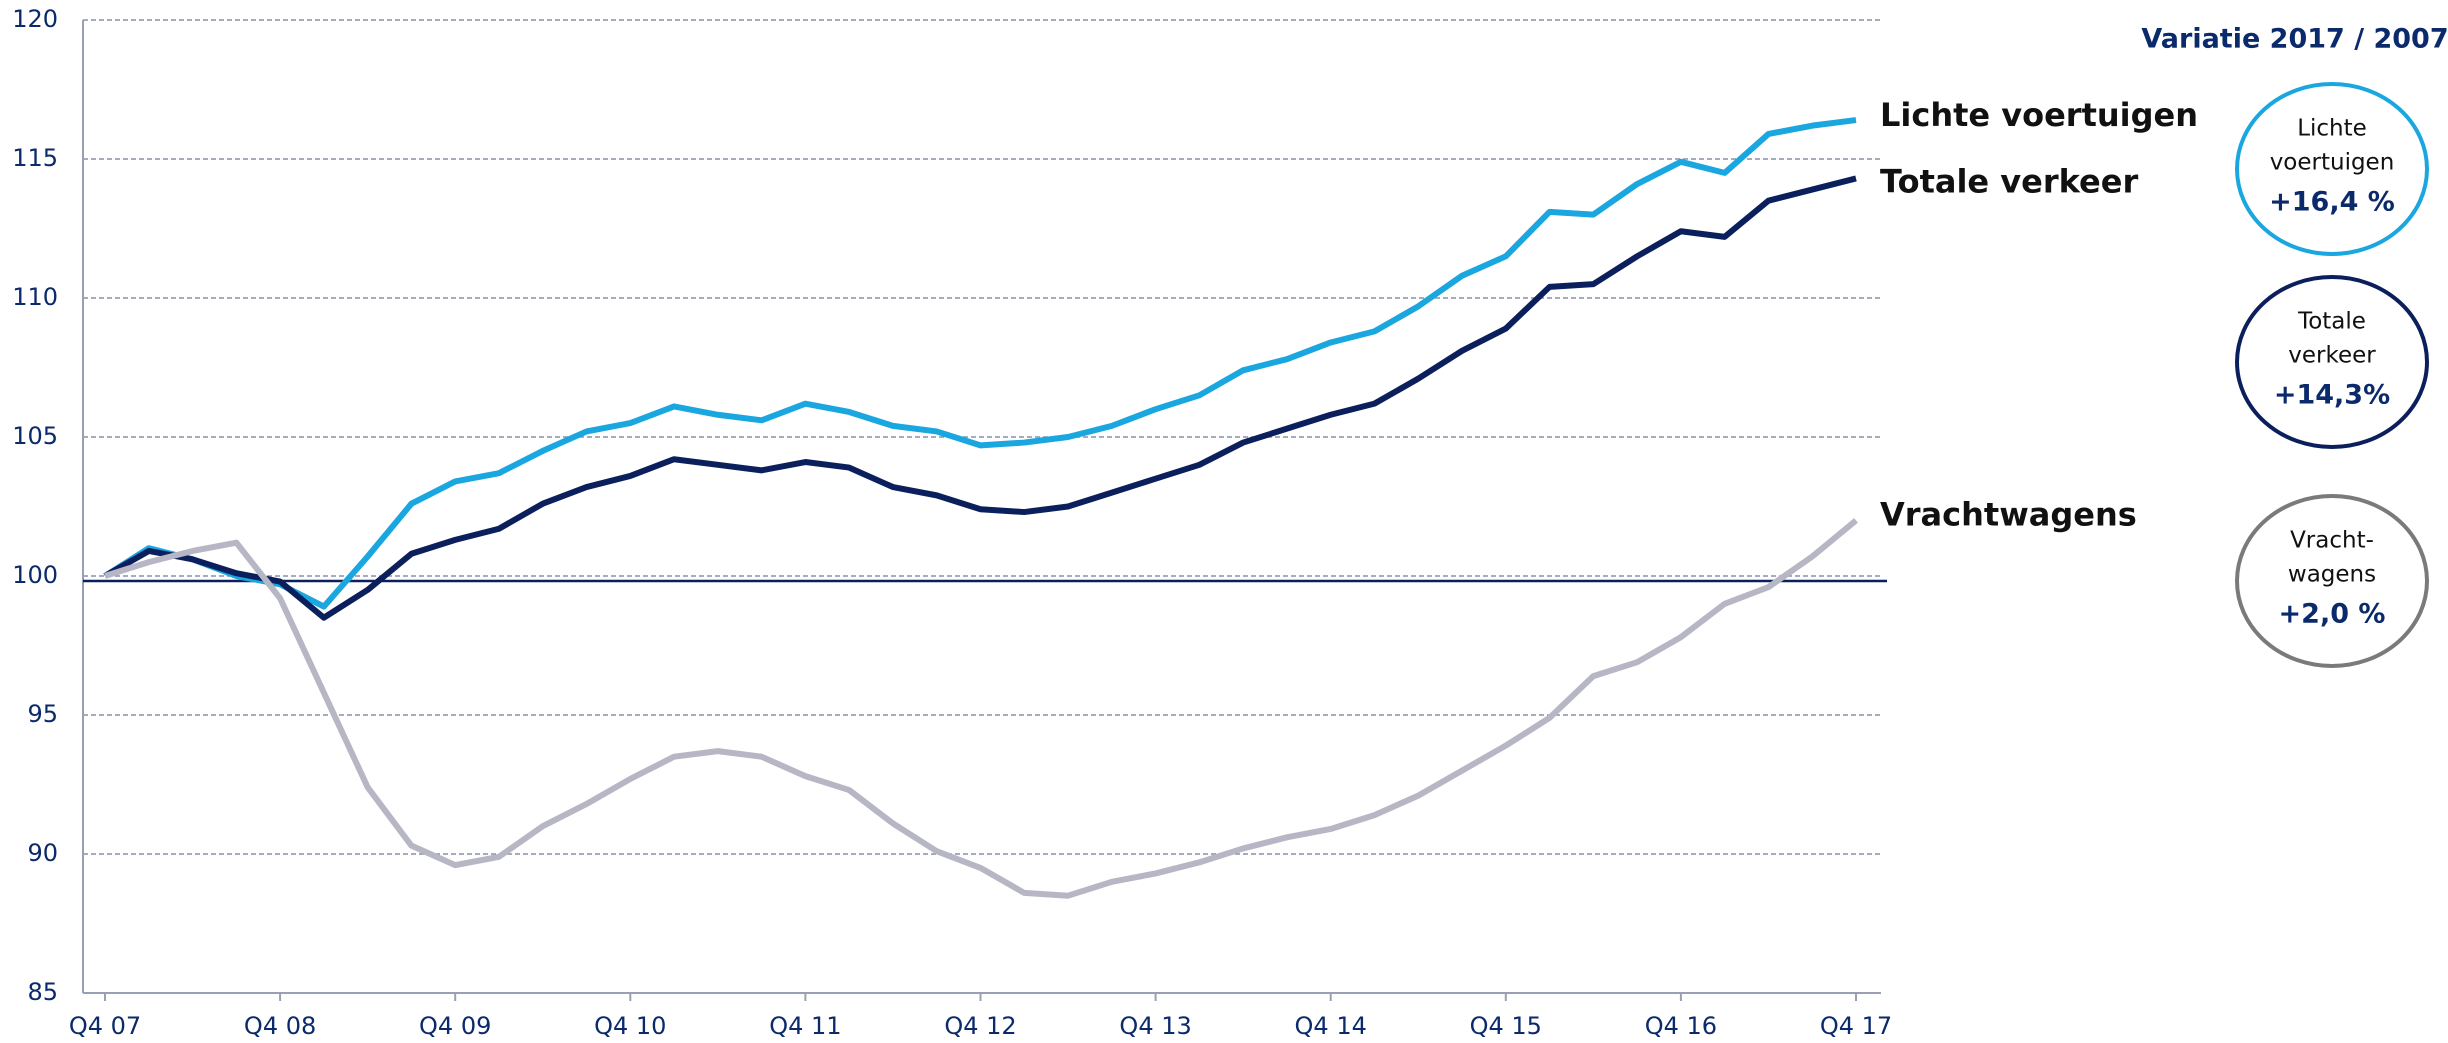 This screenshot has height=1043, width=2448. I want to click on x-tick-label: Q4 09, so click(455, 1026).